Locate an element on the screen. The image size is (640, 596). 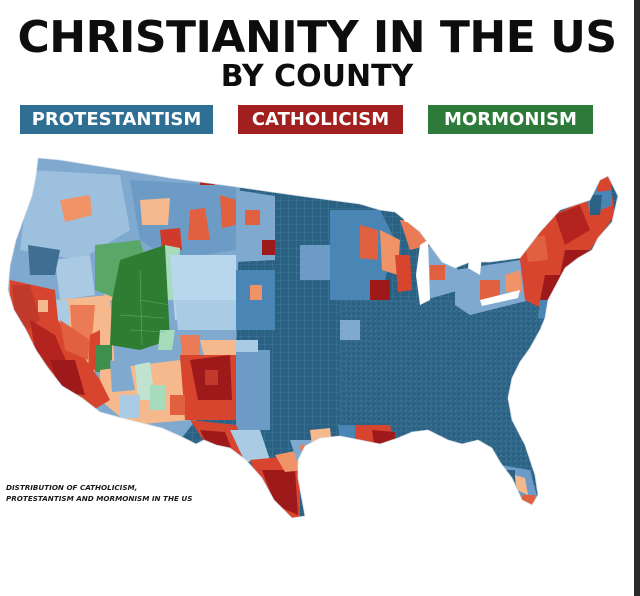
legend-catholicism: CATHOLICISM is located at coordinates (320, 119).